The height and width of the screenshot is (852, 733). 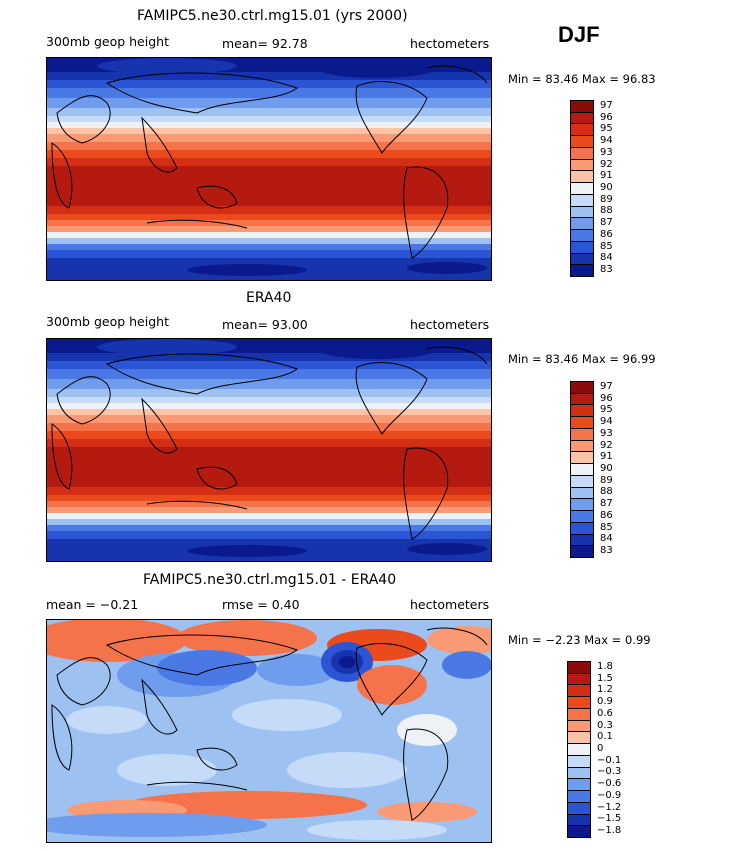 What do you see at coordinates (605, 702) in the screenshot?
I see `colorbar-tick-label: 0.9` at bounding box center [605, 702].